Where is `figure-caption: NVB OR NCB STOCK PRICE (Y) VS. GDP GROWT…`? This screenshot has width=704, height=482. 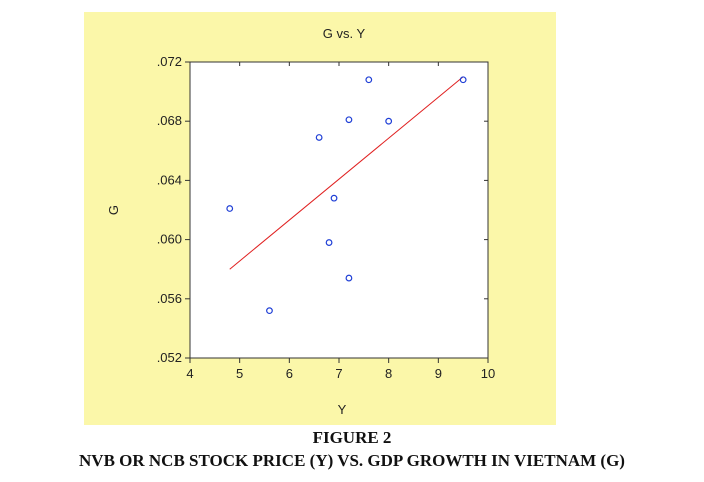
figure-caption: NVB OR NCB STOCK PRICE (Y) VS. GDP GROWT… is located at coordinates (352, 460).